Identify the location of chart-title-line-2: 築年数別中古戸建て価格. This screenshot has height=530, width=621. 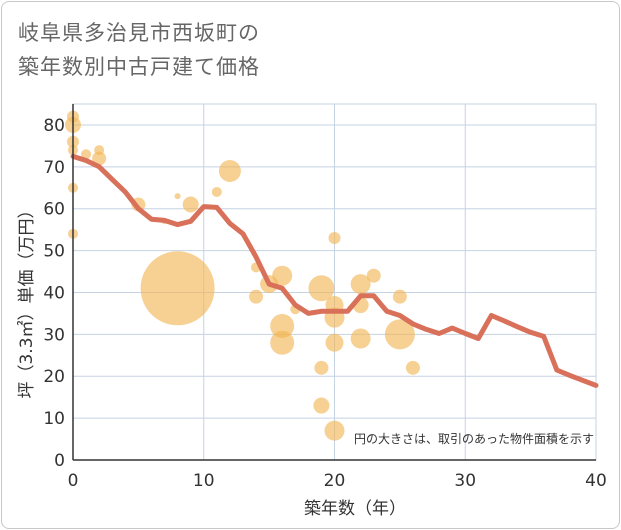
(139, 67).